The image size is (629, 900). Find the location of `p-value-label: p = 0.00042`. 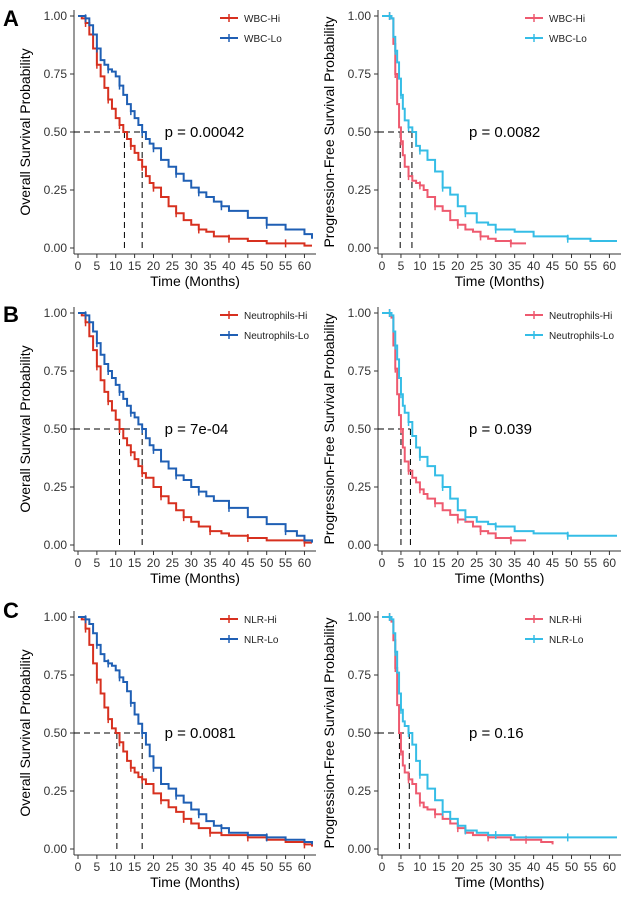

p-value-label: p = 0.00042 is located at coordinates (205, 132).